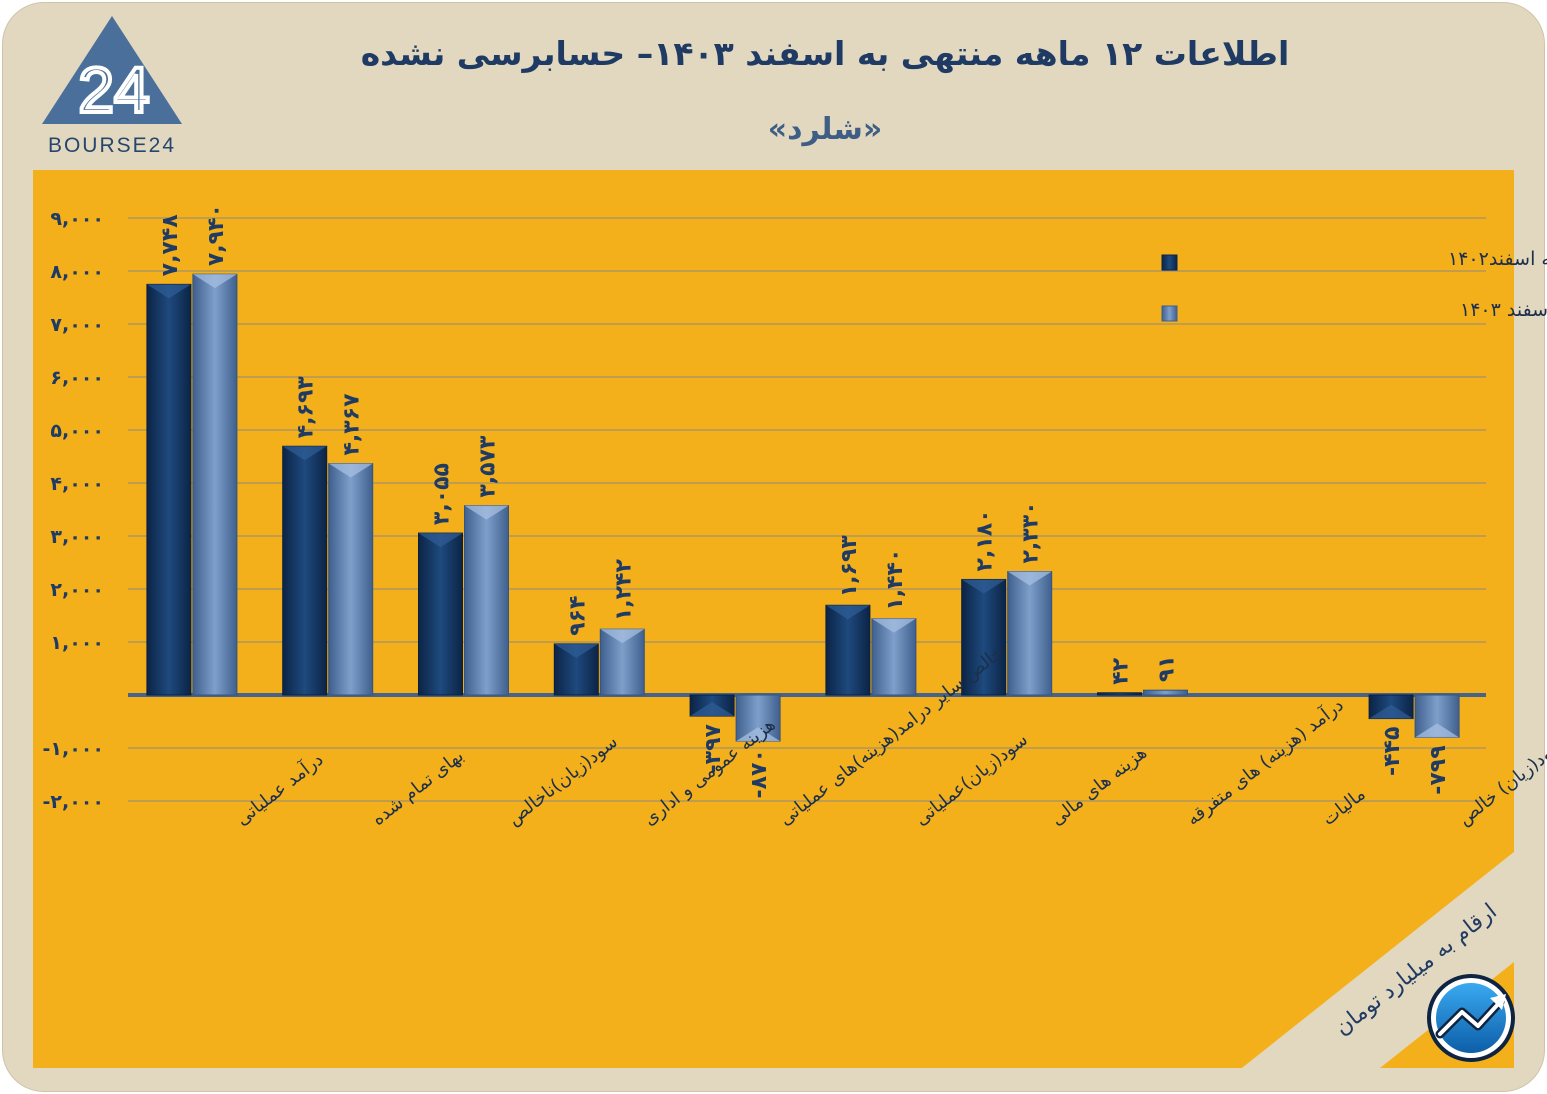 This screenshot has width=1547, height=1094. I want to click on data-label: ۷,۹۴۰, so click(216, 235).